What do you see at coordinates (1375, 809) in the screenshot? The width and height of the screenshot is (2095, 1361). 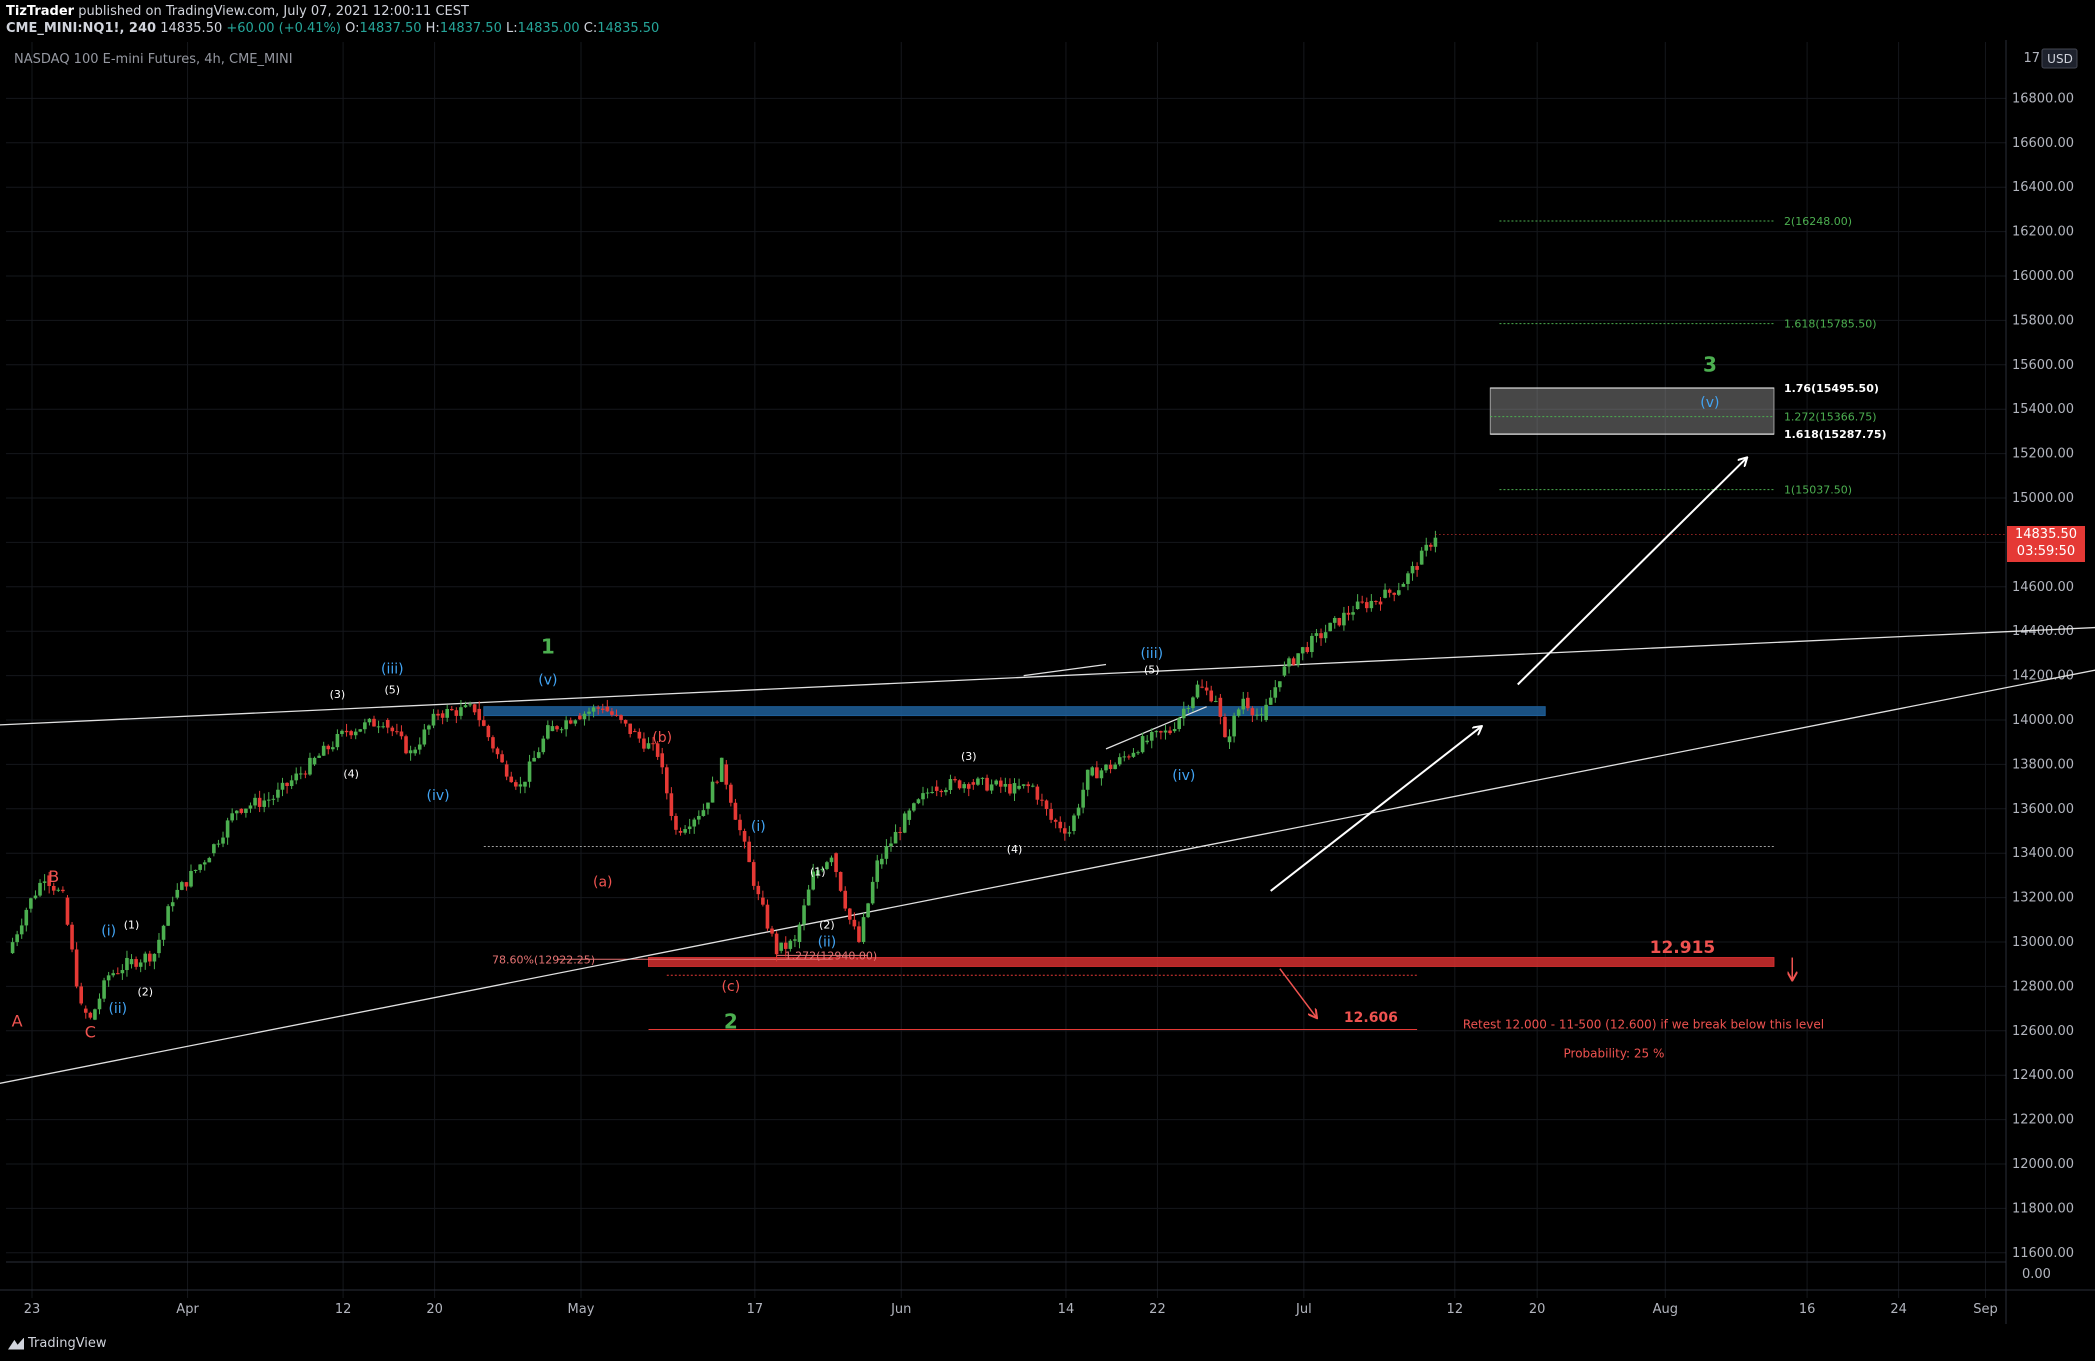 I see `projection-arrow` at bounding box center [1375, 809].